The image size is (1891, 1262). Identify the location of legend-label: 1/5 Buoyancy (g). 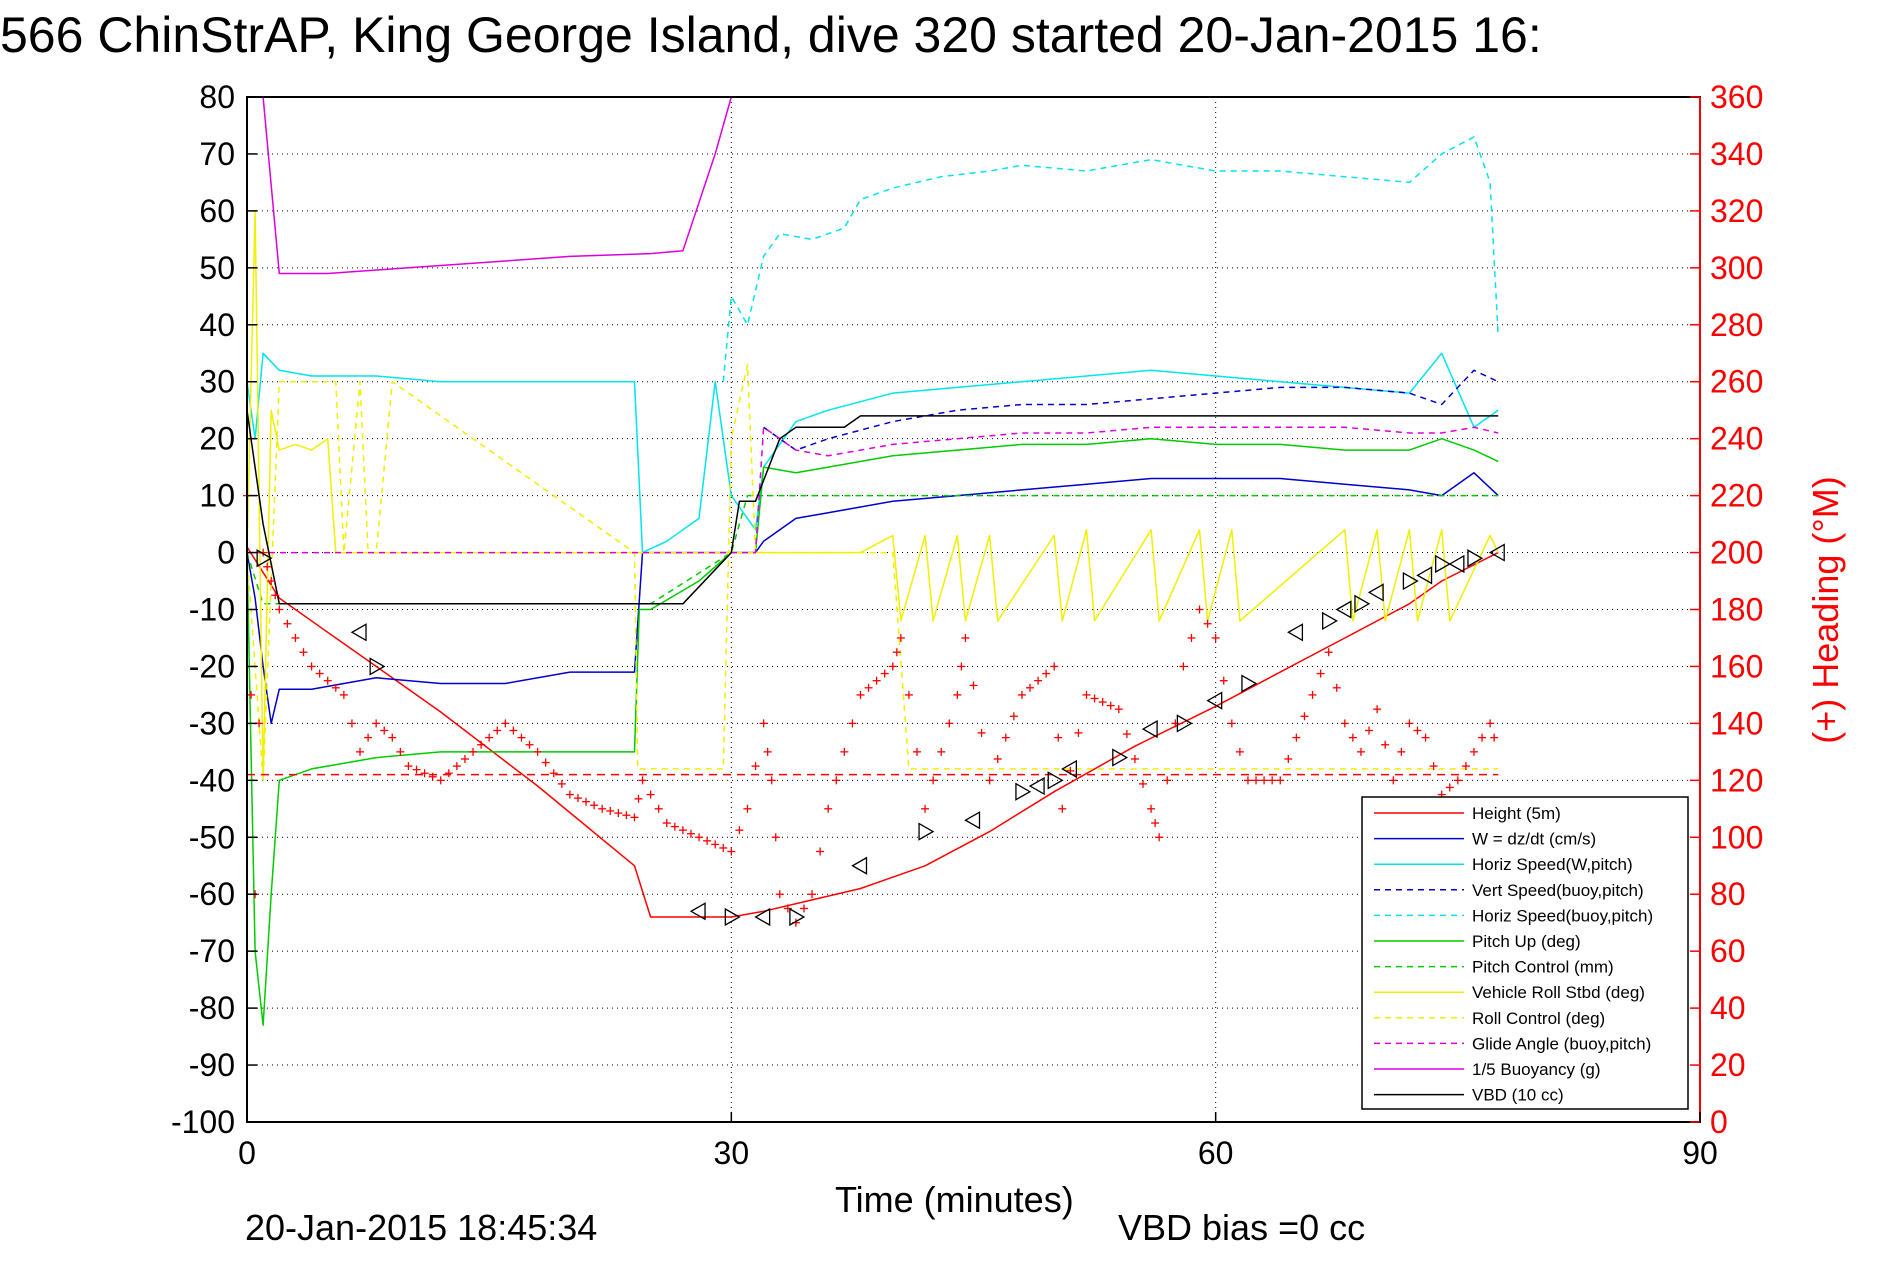
(1536, 1069).